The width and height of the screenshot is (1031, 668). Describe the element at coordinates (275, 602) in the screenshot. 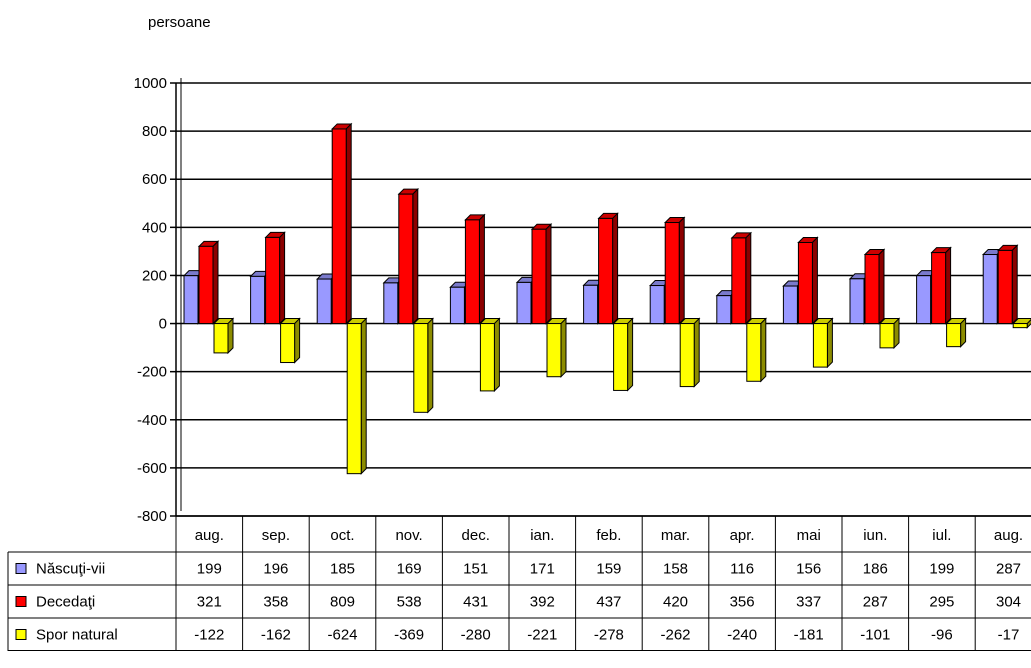

I see `data-label: 358` at that location.